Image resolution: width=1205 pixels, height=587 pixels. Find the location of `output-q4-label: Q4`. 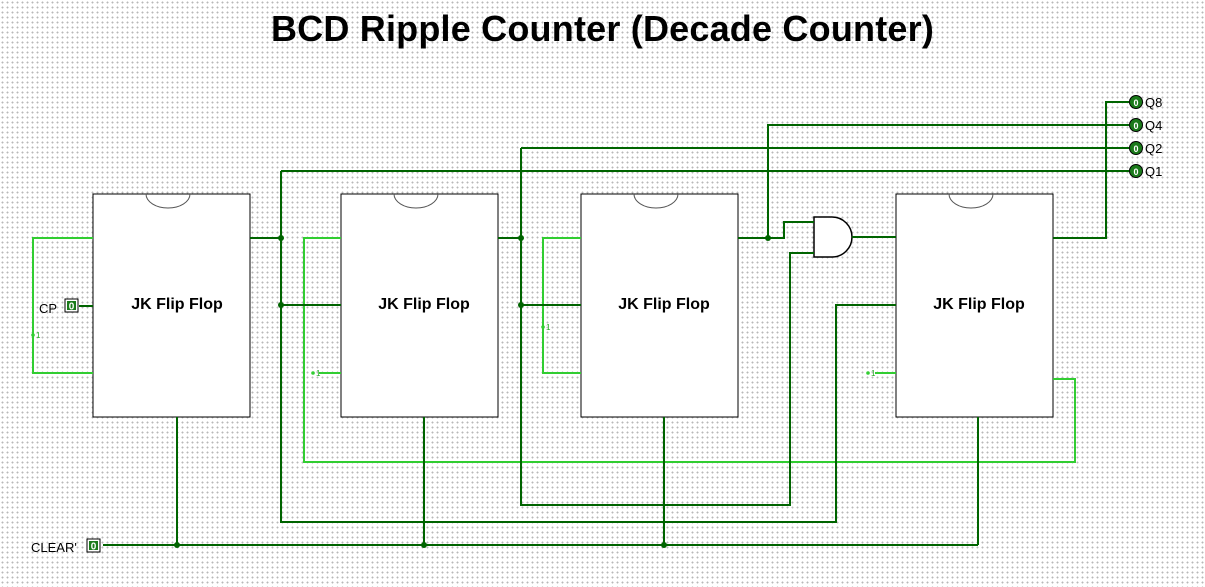

output-q4-label: Q4 is located at coordinates (1153, 125).